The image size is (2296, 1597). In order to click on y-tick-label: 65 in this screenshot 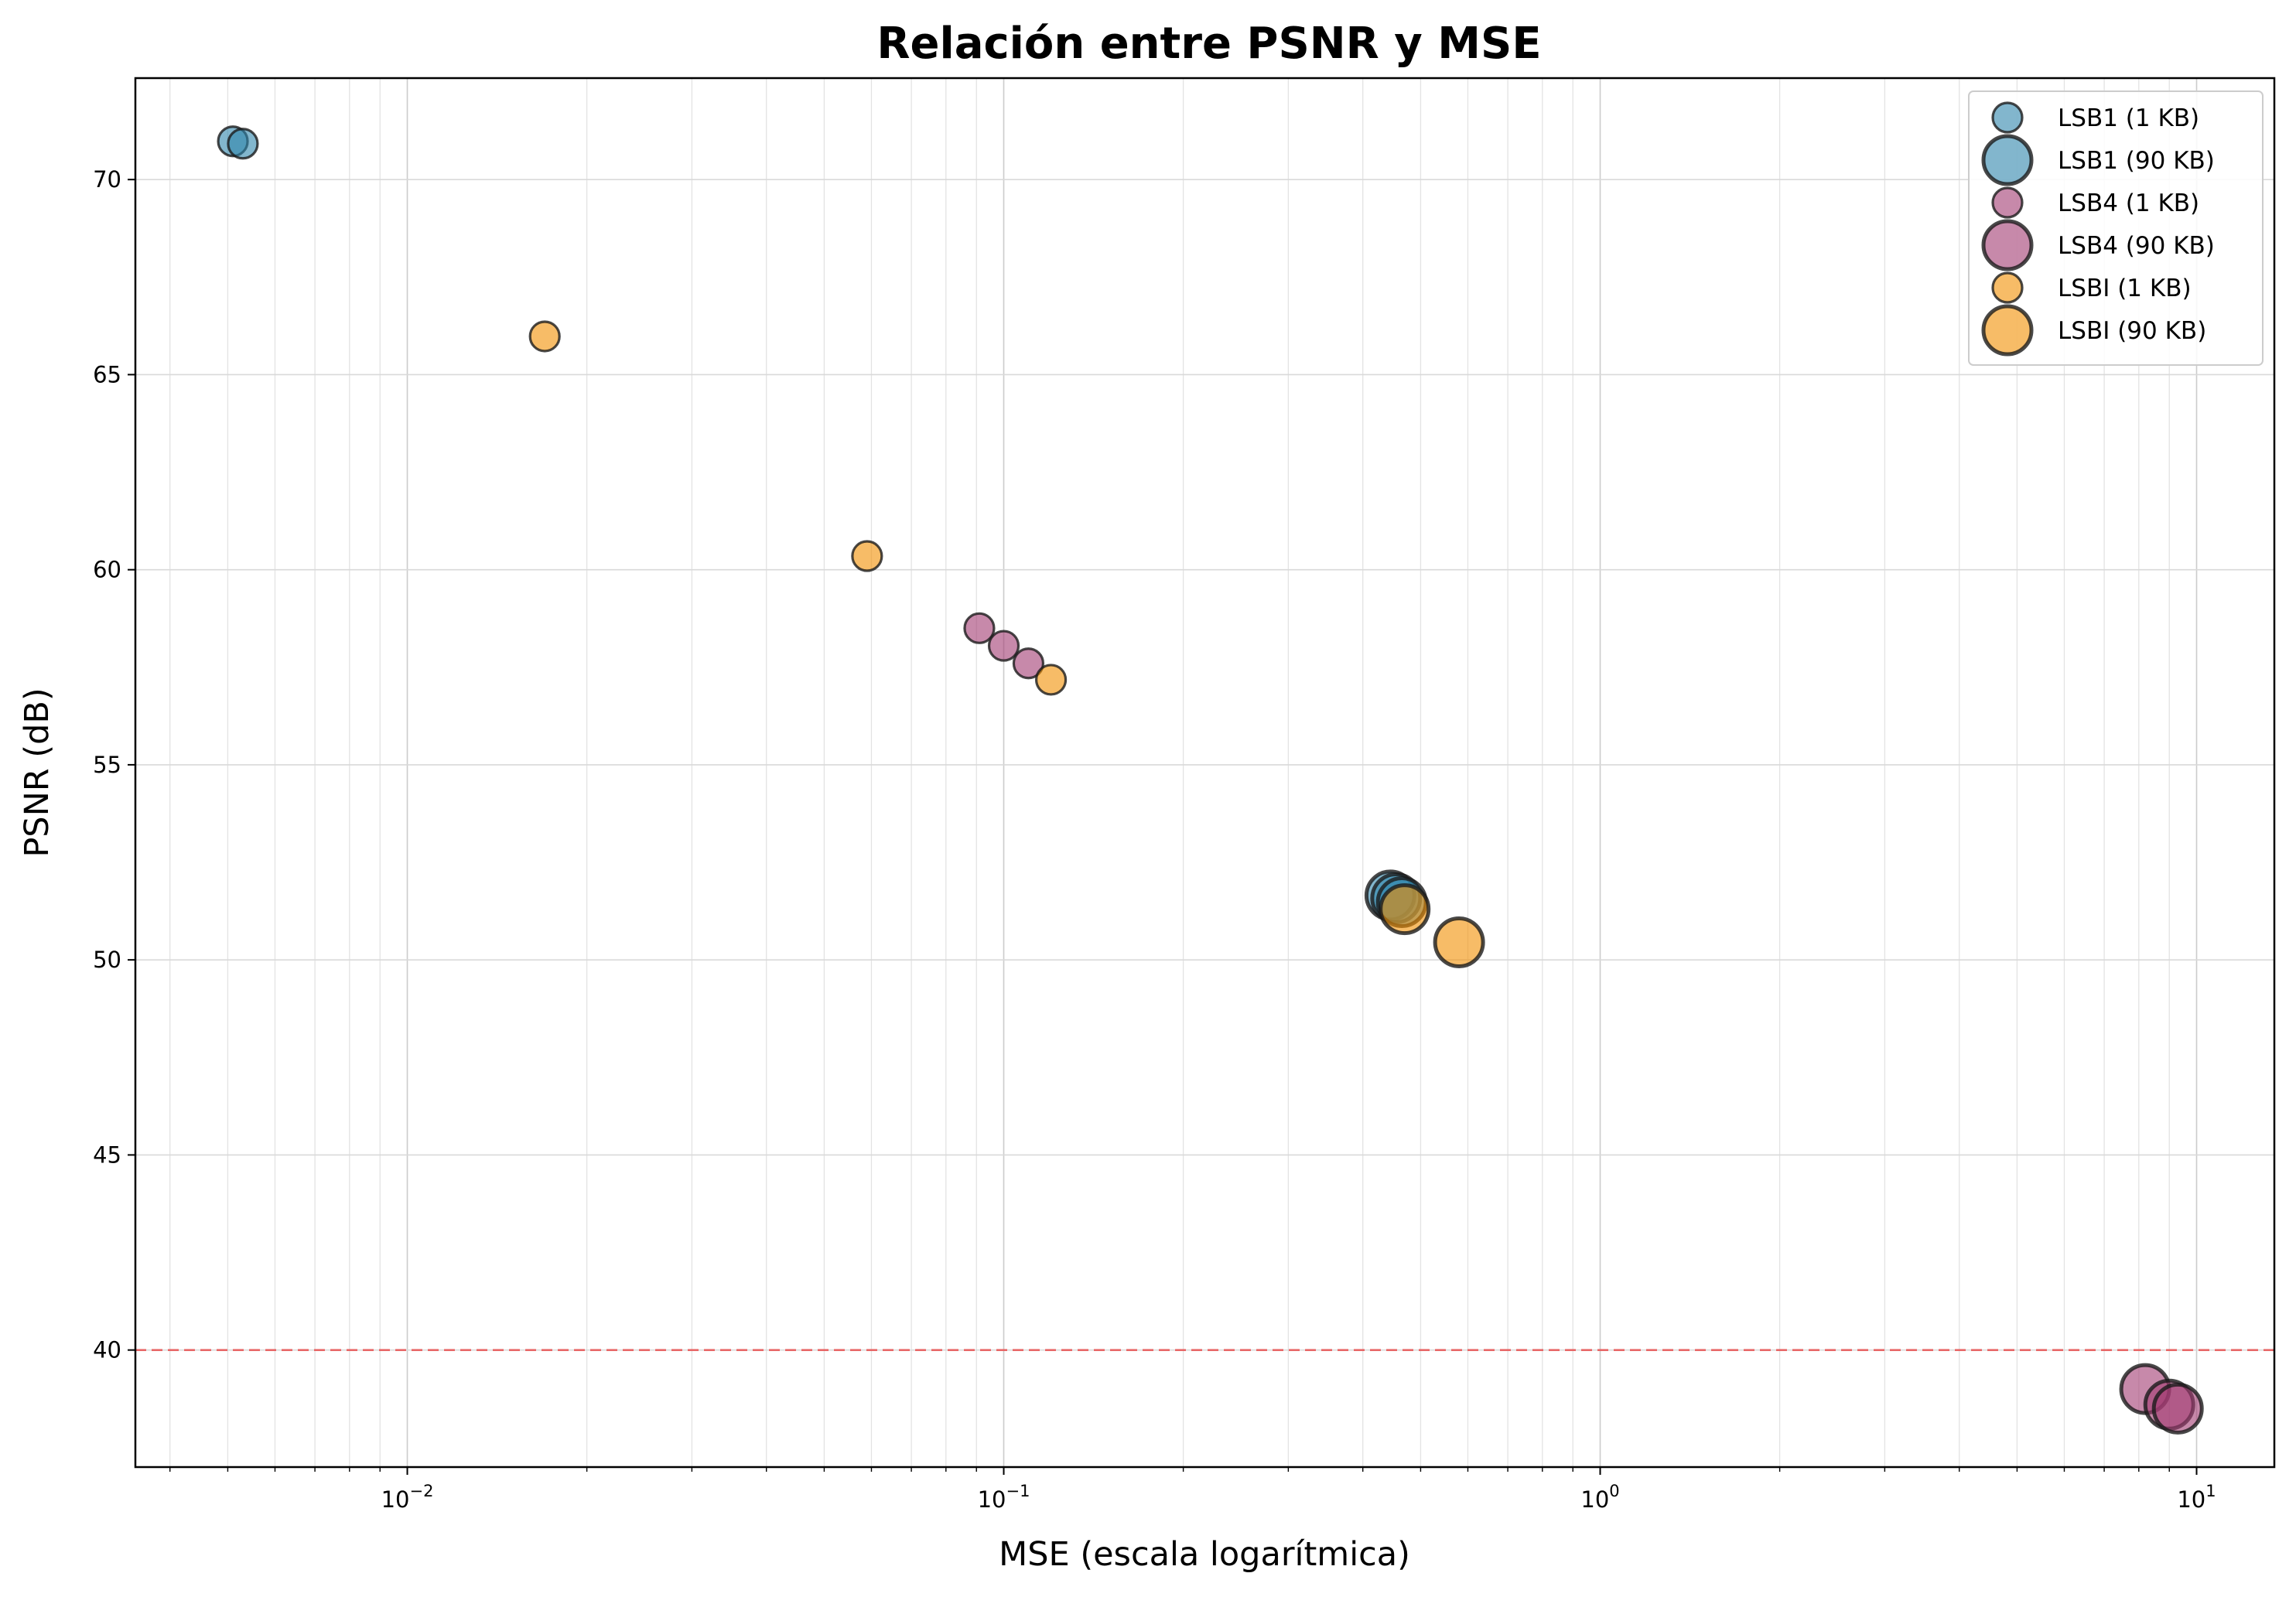, I will do `click(107, 374)`.